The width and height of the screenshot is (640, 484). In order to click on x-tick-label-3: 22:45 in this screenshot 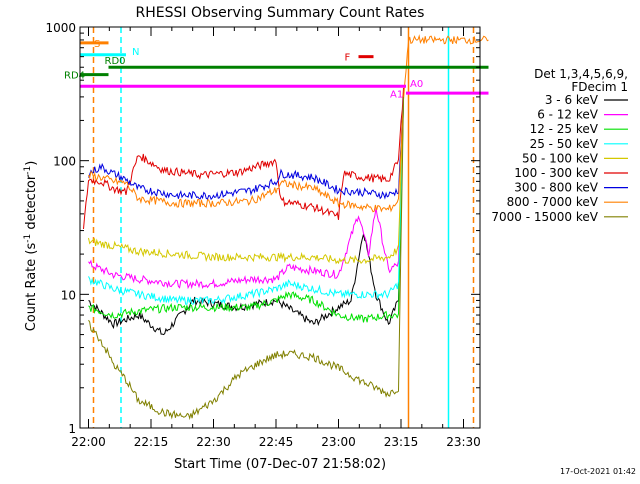, I will do `click(276, 442)`.